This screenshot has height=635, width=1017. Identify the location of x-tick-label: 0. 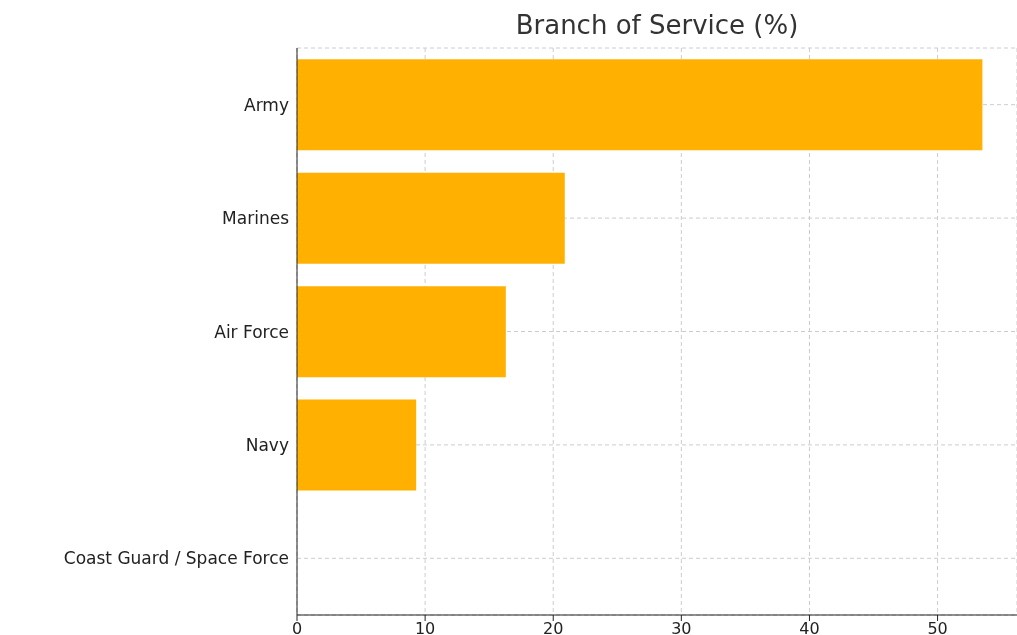
(297, 627).